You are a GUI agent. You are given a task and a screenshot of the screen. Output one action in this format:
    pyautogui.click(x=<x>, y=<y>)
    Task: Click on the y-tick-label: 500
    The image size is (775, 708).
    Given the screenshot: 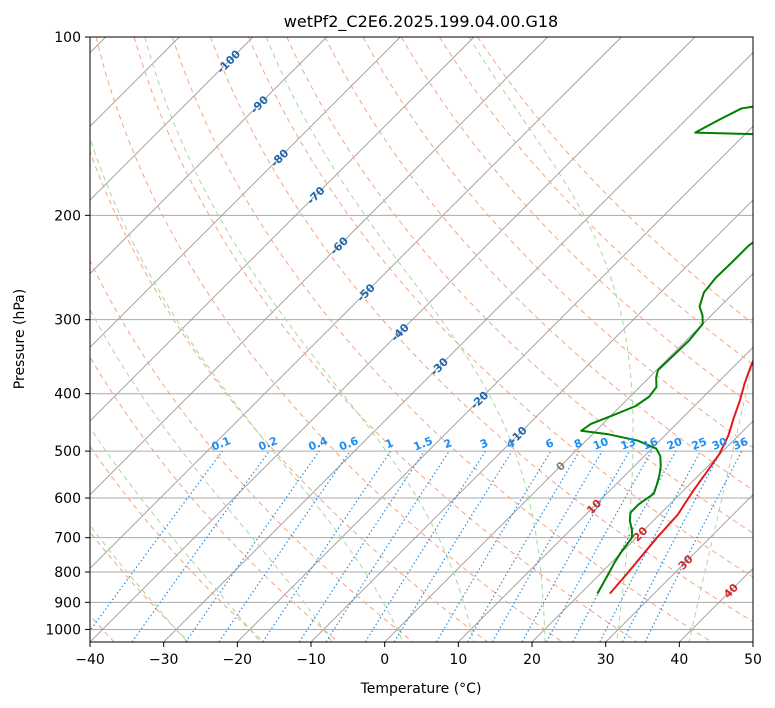 What is the action you would take?
    pyautogui.click(x=67, y=452)
    